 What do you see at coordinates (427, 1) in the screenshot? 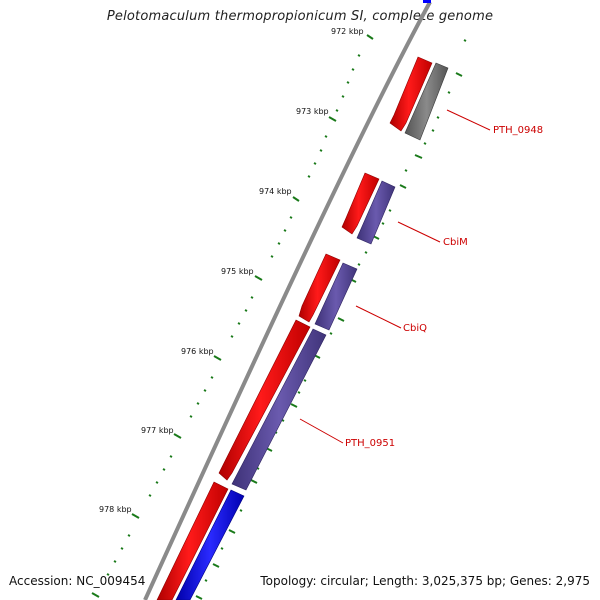
I see `gene-partial-top` at bounding box center [427, 1].